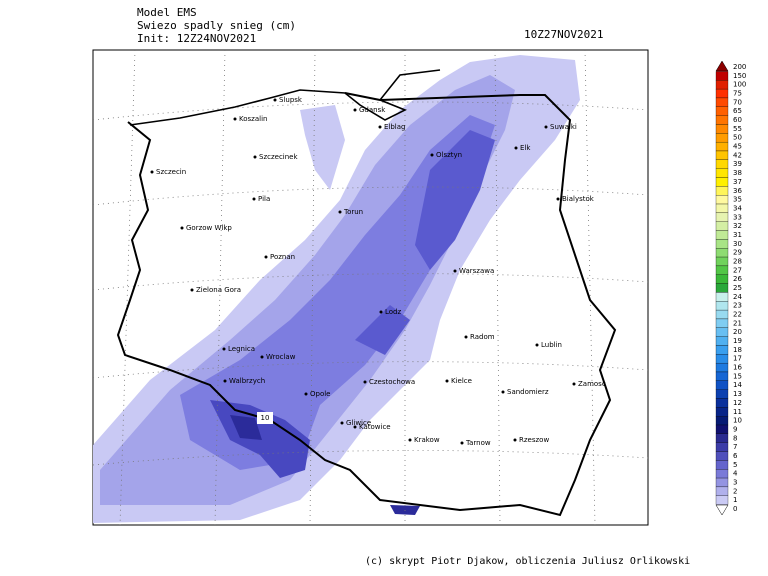 This screenshot has height=576, width=768. What do you see at coordinates (735, 447) in the screenshot?
I see `legend-label: 7` at bounding box center [735, 447].